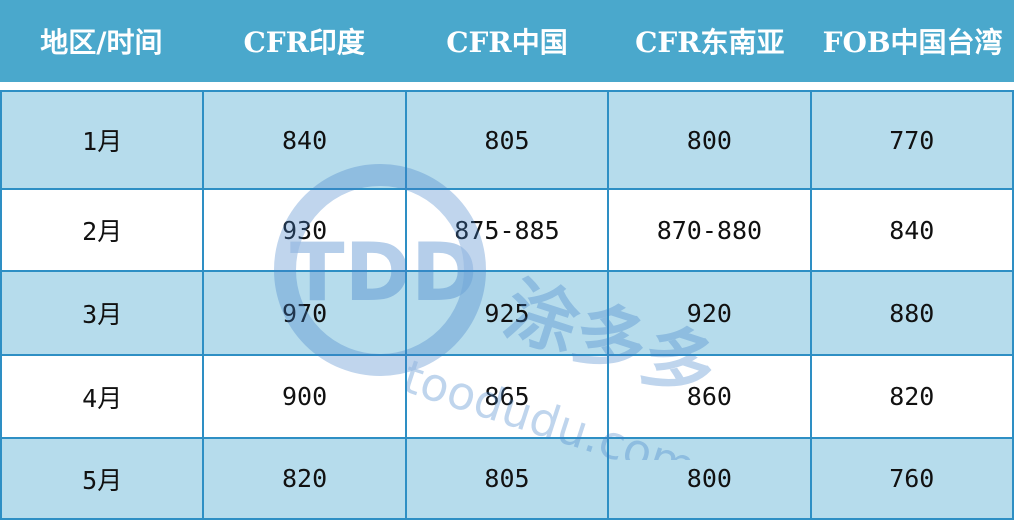 Image resolution: width=1014 pixels, height=520 pixels. I want to click on price-cell: 760, so click(911, 478).